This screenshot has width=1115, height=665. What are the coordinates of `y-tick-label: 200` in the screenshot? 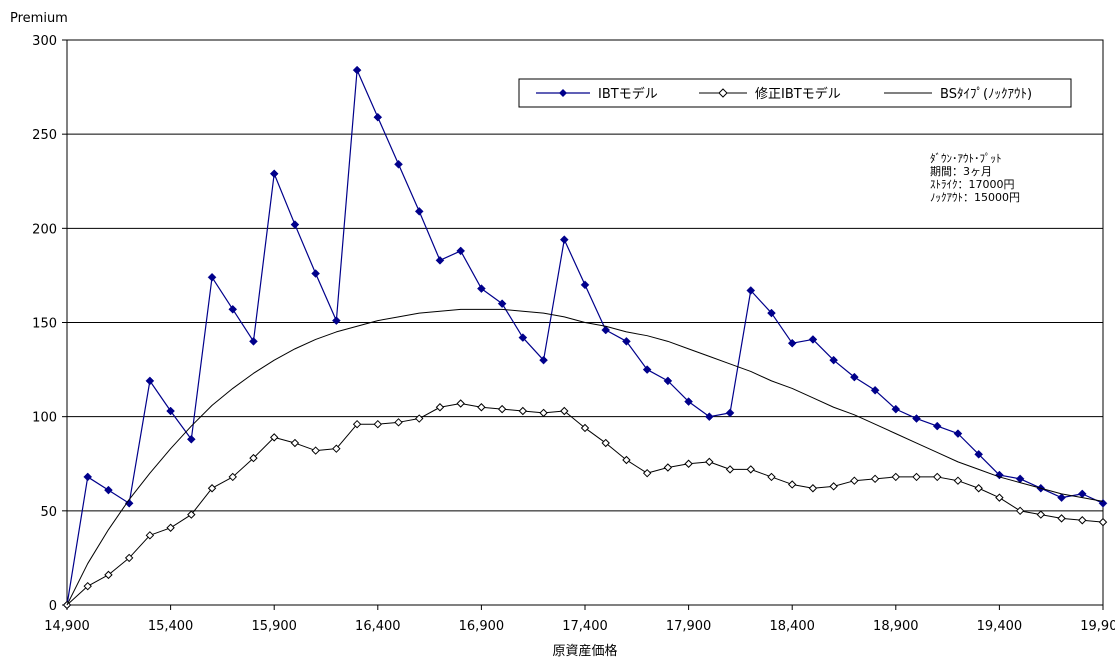 It's located at (44, 229).